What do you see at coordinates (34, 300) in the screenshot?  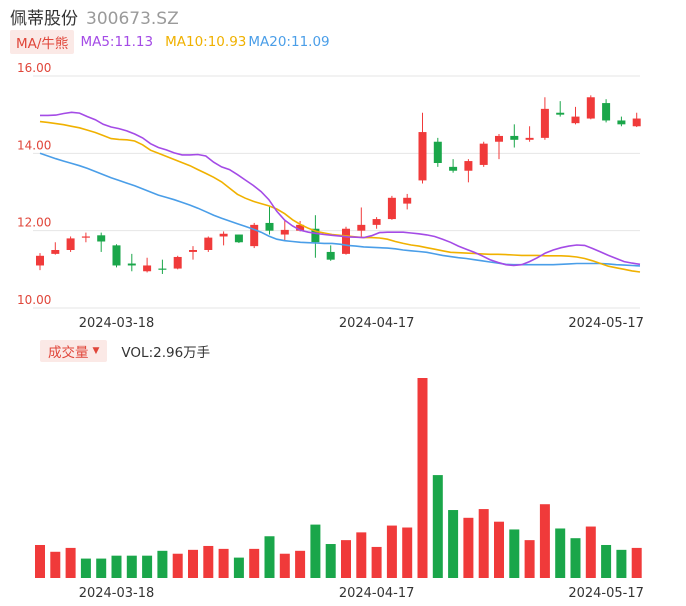 I see `price-tick-label: 10.00` at bounding box center [34, 300].